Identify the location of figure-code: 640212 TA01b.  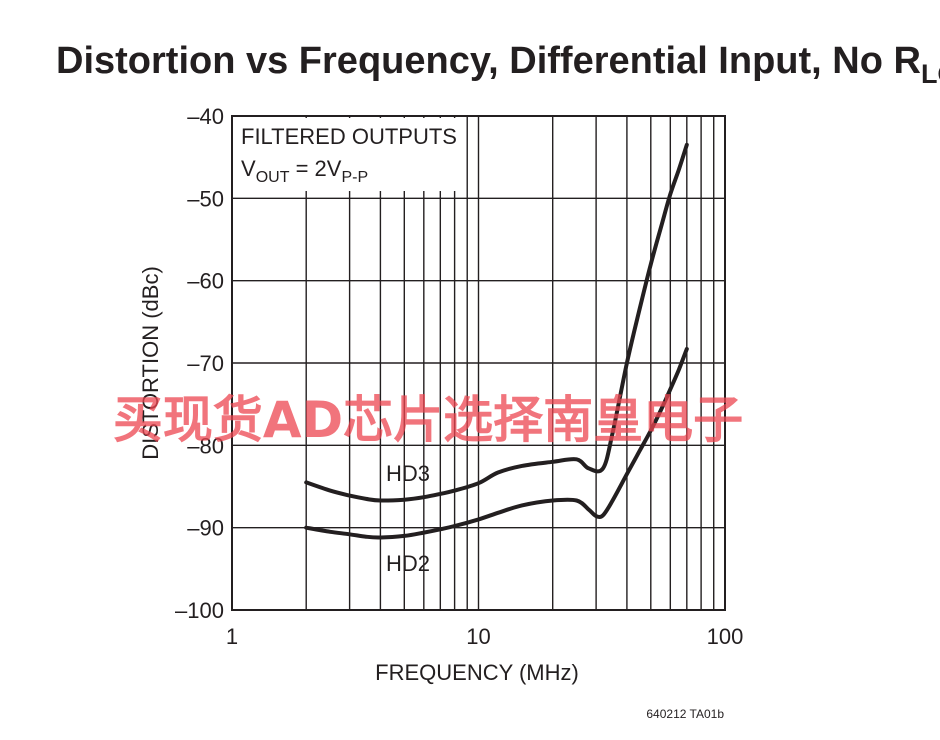
(685, 714).